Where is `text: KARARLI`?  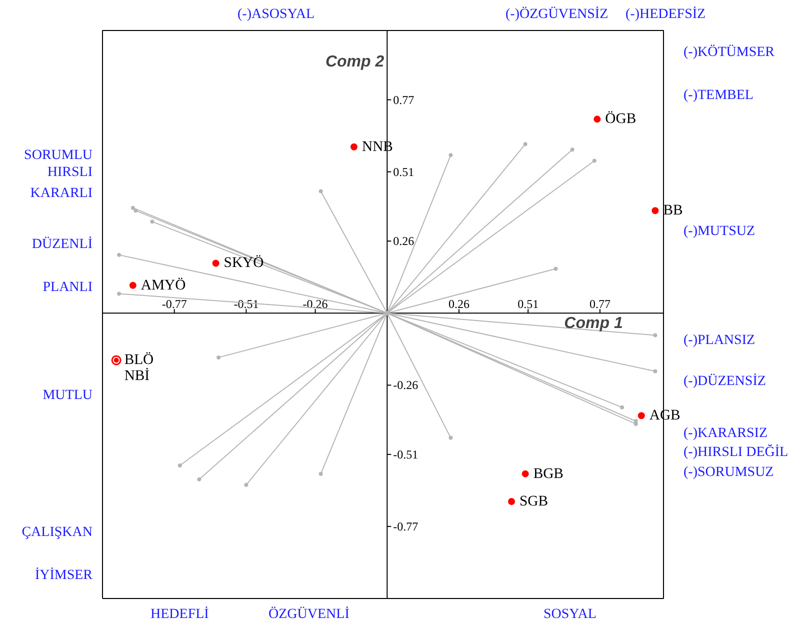 text: KARARLI is located at coordinates (61, 193).